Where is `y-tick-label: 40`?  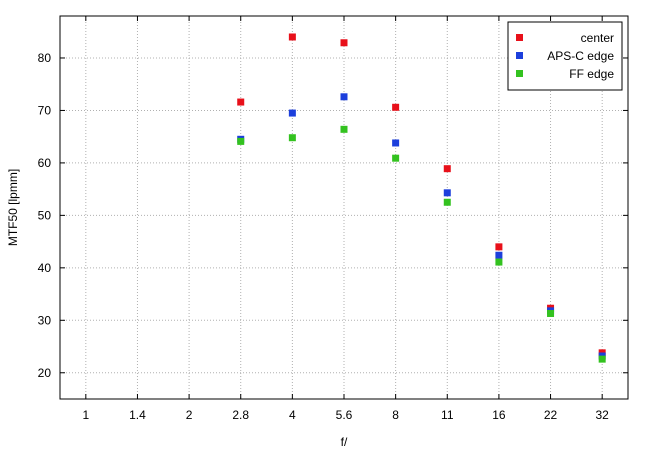
y-tick-label: 40 is located at coordinates (45, 268).